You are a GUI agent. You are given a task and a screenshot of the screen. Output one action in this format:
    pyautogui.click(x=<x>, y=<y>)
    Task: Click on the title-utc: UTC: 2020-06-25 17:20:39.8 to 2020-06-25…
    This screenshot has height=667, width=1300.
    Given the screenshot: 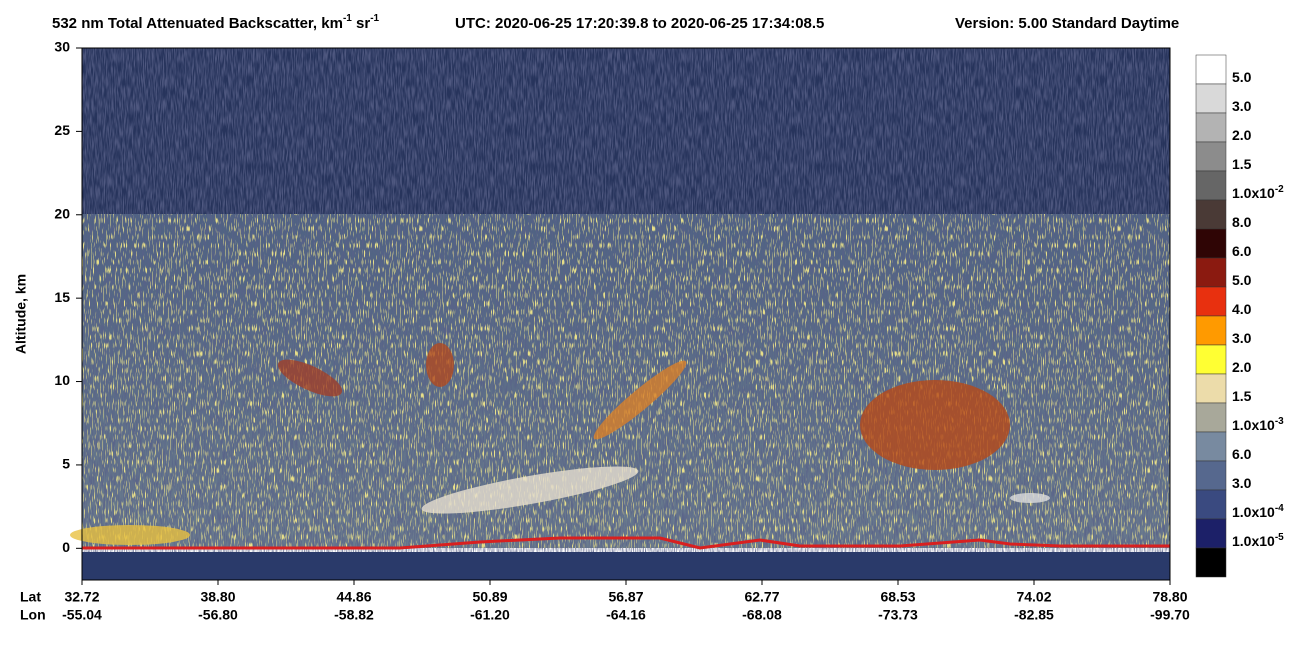 What is the action you would take?
    pyautogui.click(x=639, y=23)
    